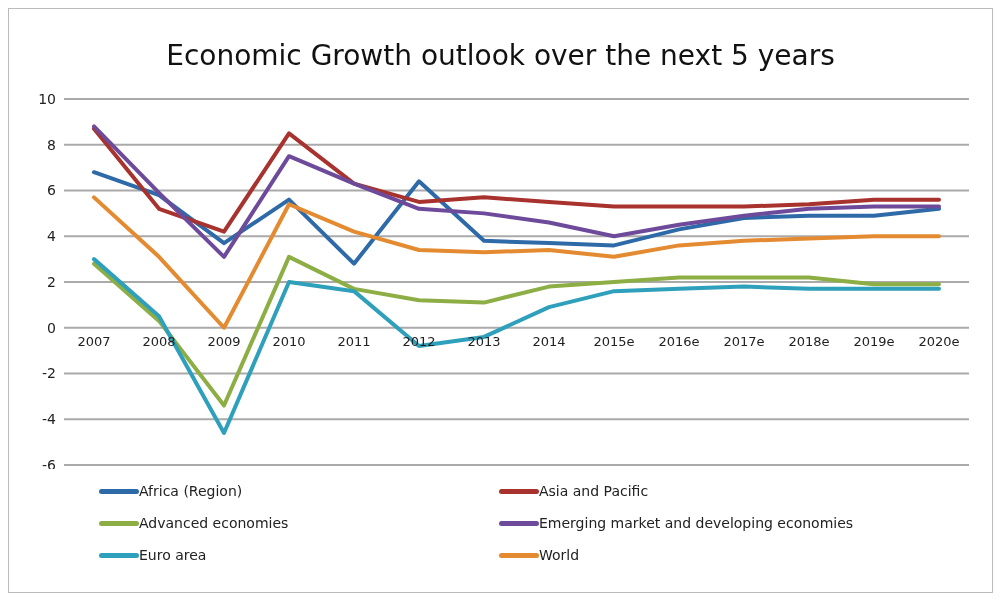 This screenshot has height=601, width=1001. I want to click on y-tick-label: -4, so click(49, 419).